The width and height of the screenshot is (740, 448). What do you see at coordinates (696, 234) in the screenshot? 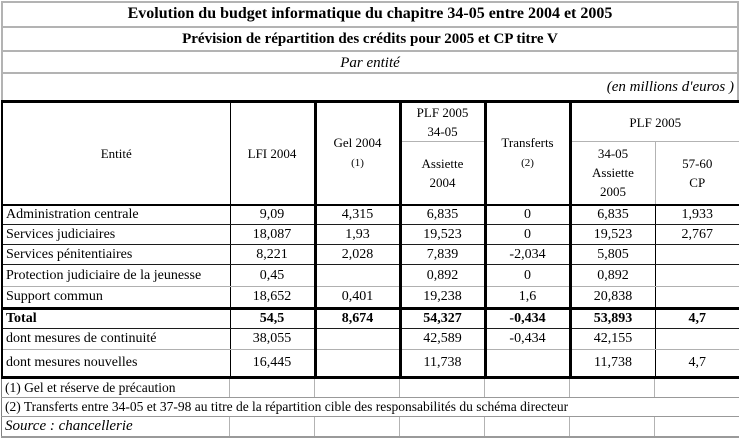
I see `cell-value: 2,767` at bounding box center [696, 234].